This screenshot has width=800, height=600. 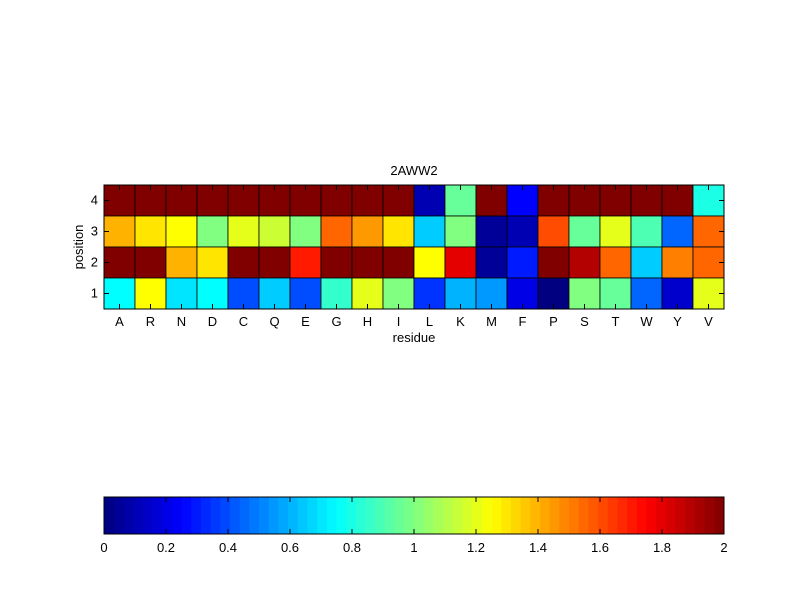 What do you see at coordinates (584, 321) in the screenshot?
I see `x-tick-label: S` at bounding box center [584, 321].